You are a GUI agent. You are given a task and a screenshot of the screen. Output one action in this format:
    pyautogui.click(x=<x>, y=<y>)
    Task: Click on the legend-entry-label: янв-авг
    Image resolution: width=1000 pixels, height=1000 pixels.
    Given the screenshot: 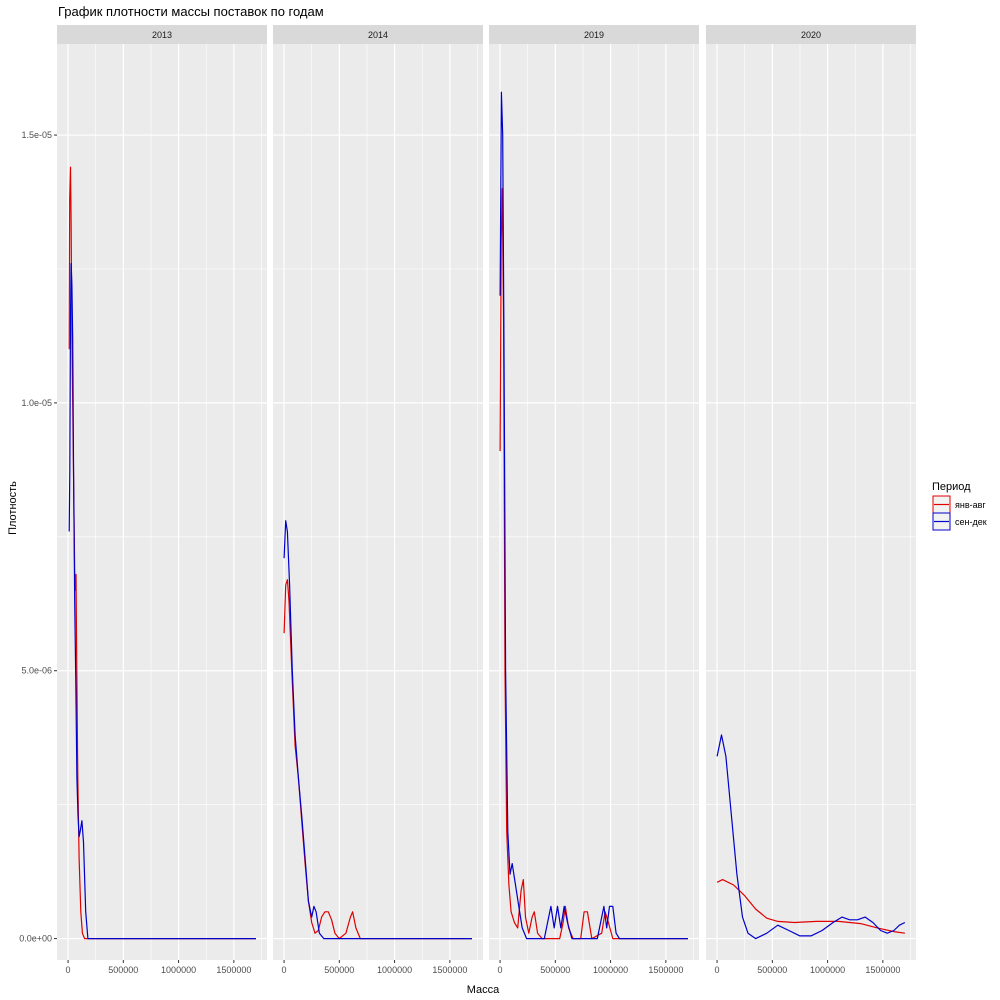 What is the action you would take?
    pyautogui.click(x=970, y=505)
    